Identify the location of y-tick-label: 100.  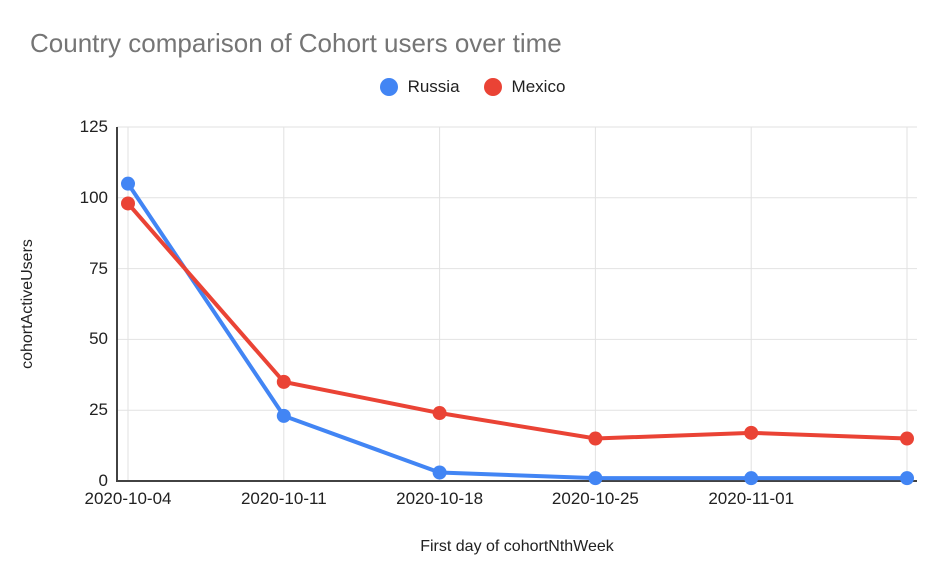
(93, 197).